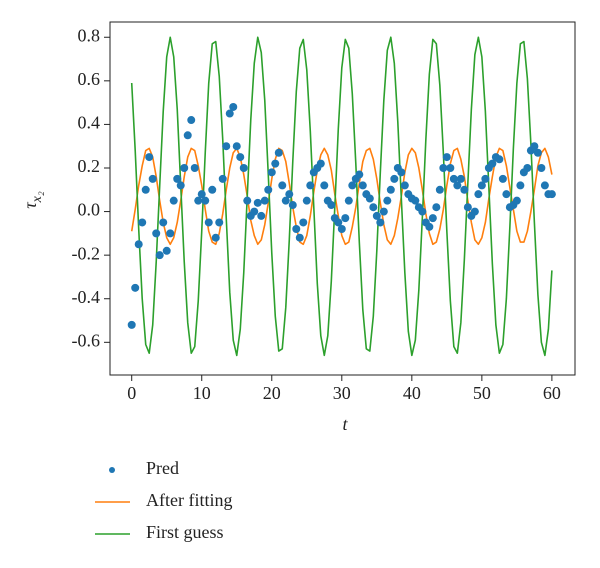 This screenshot has height=568, width=600. Describe the element at coordinates (89, 79) in the screenshot. I see `y-tick-label: 0.6` at that location.